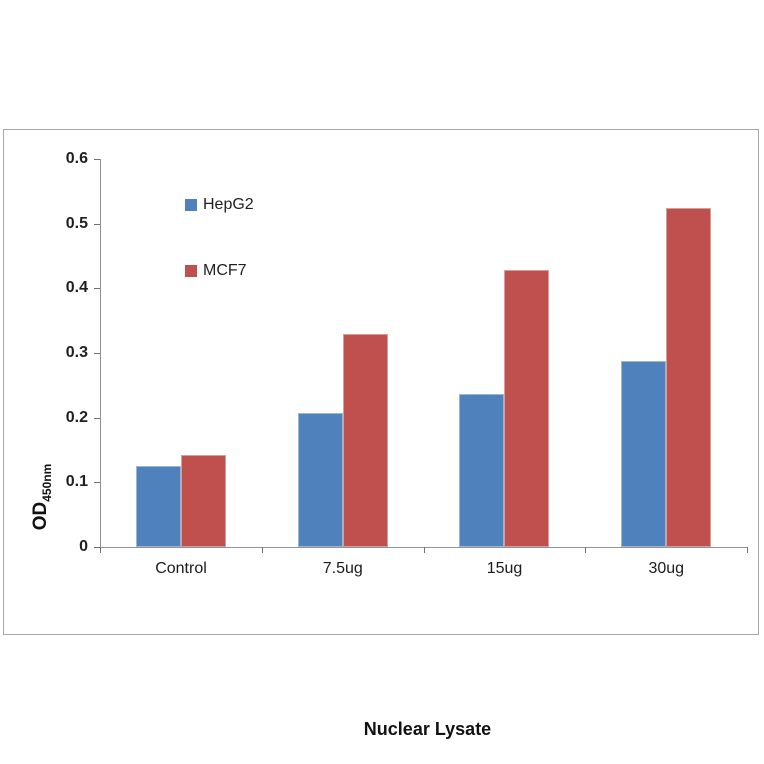 This screenshot has height=764, width=764. What do you see at coordinates (76, 352) in the screenshot?
I see `y-tick-label: 0.3` at bounding box center [76, 352].